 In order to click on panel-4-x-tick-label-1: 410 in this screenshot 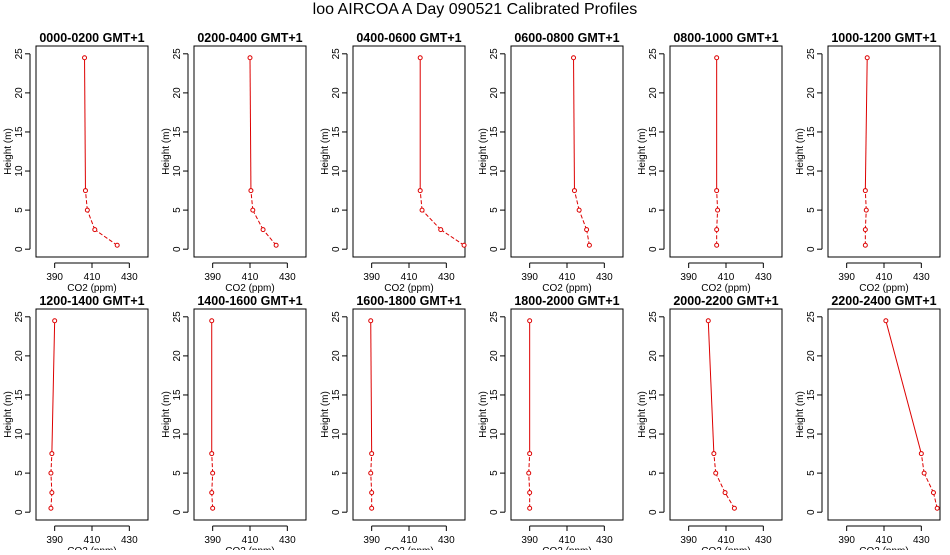, I will do `click(726, 277)`.